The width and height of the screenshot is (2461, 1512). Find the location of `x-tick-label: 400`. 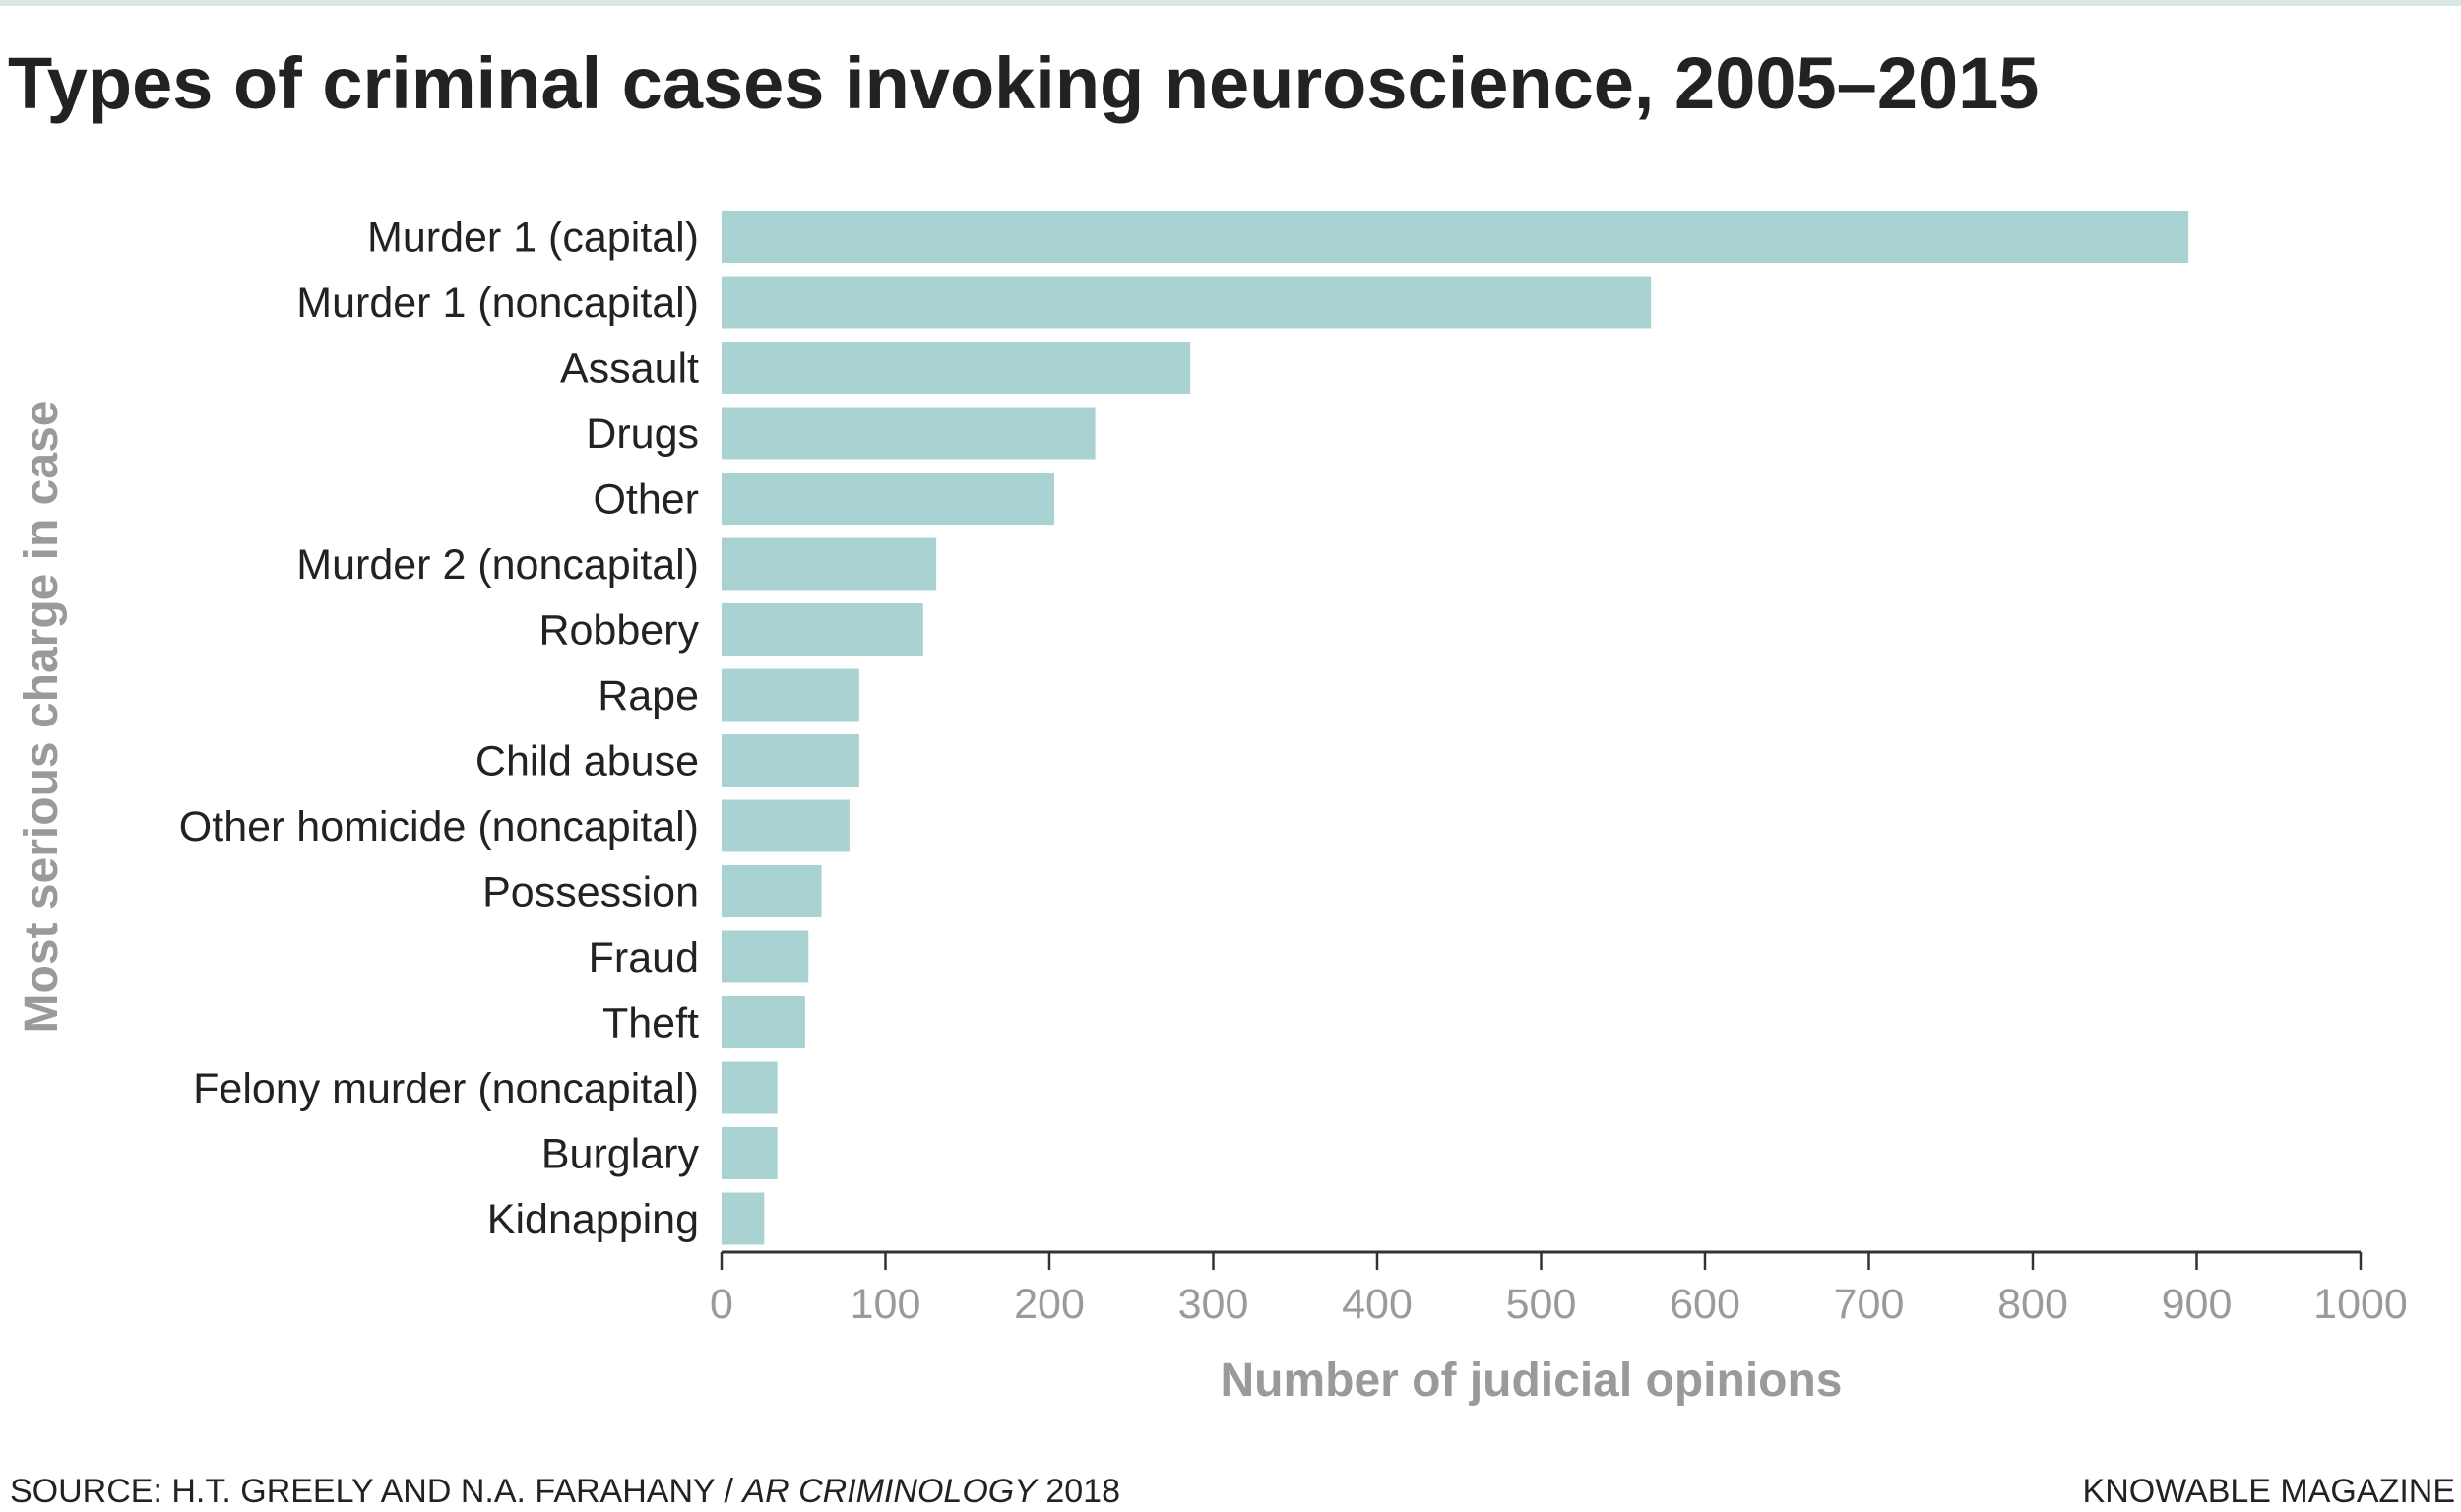

x-tick-label: 400 is located at coordinates (1377, 1304).